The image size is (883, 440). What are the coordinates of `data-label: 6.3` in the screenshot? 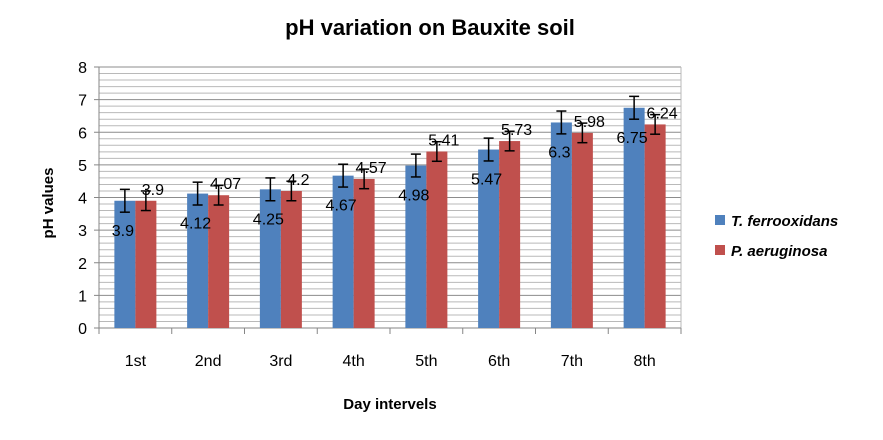 It's located at (559, 152).